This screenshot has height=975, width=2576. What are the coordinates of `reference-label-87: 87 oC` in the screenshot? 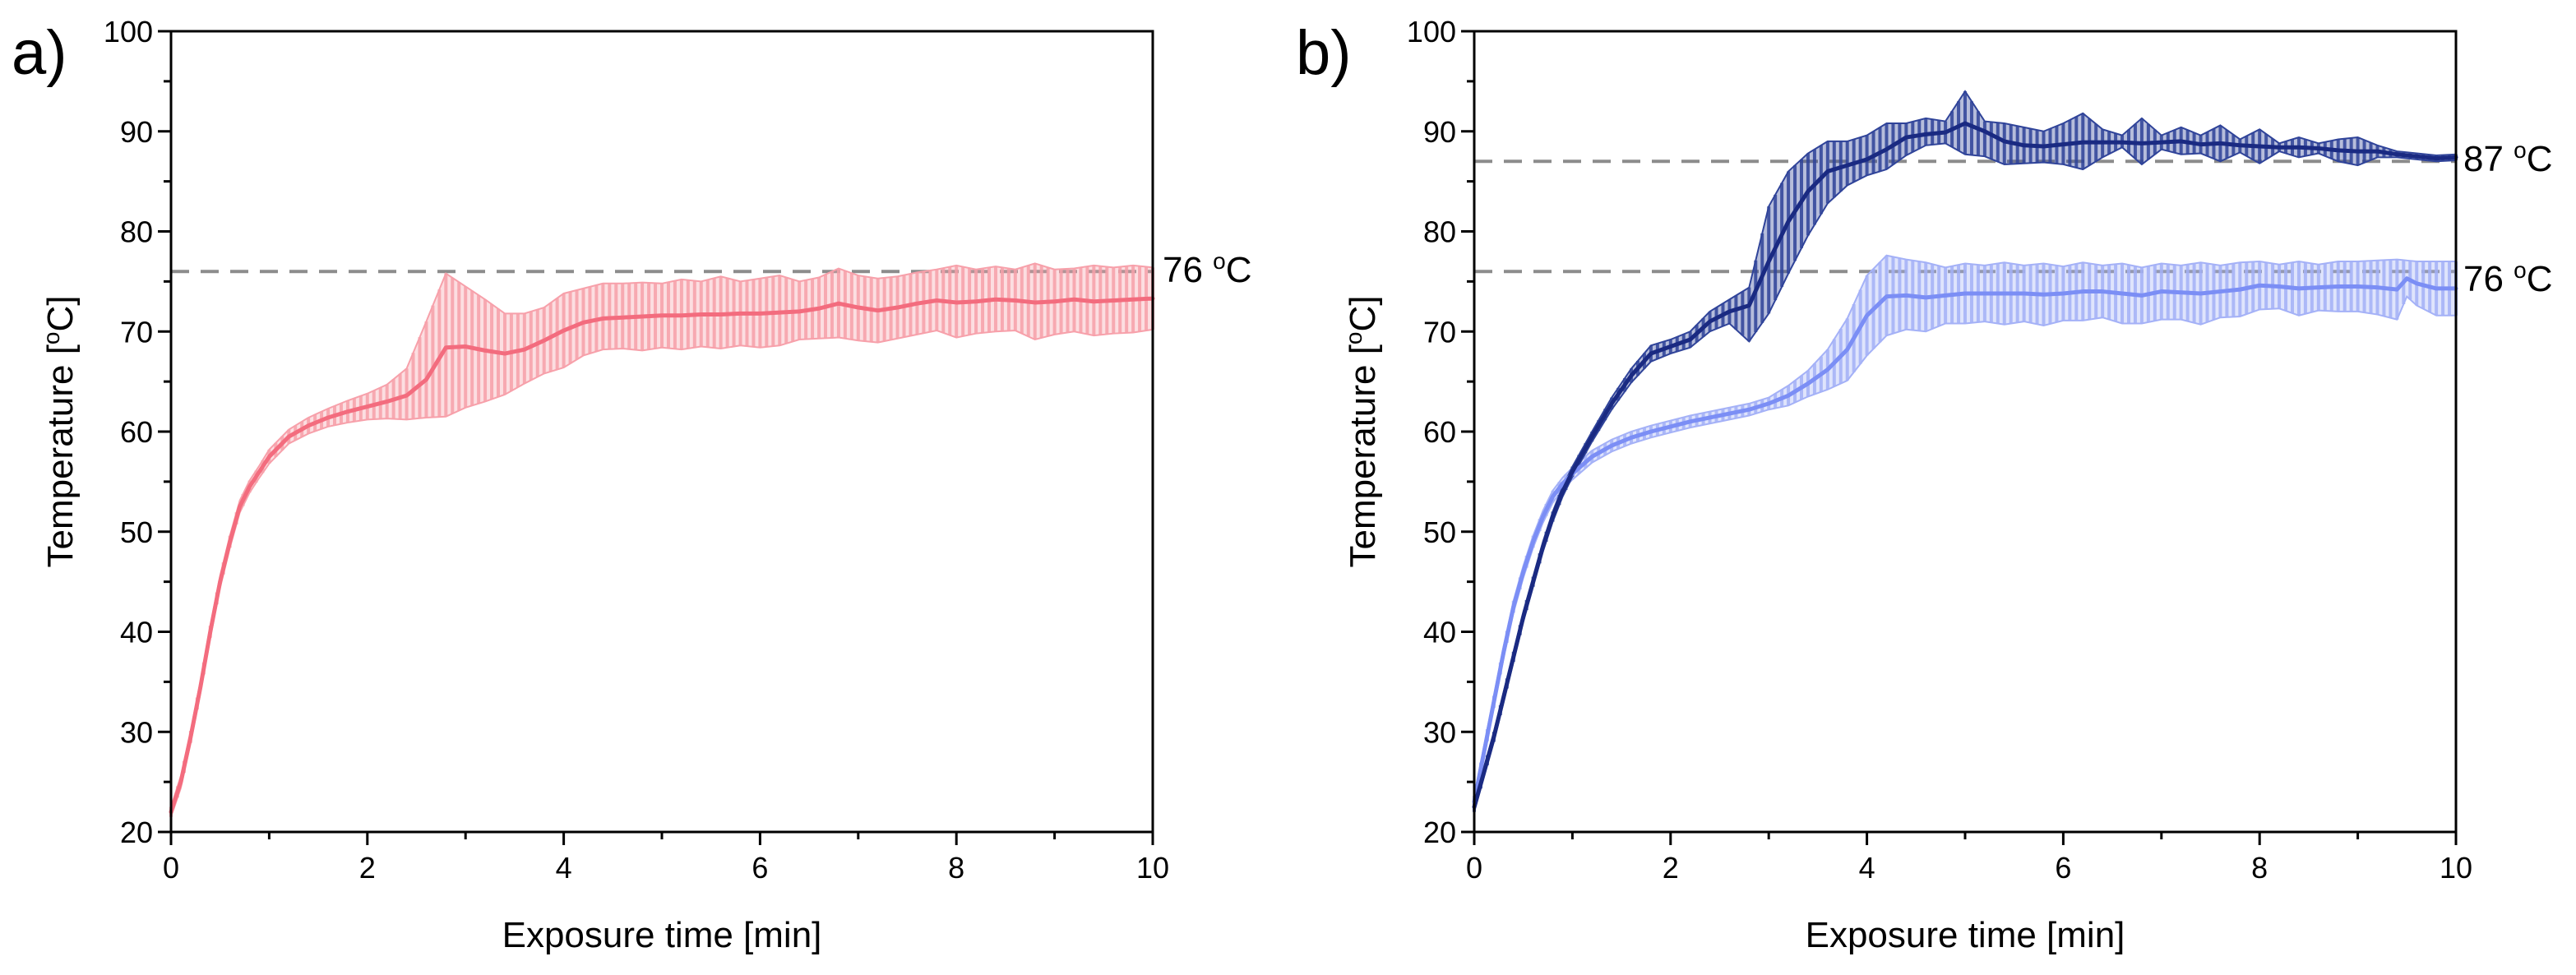 It's located at (2508, 158).